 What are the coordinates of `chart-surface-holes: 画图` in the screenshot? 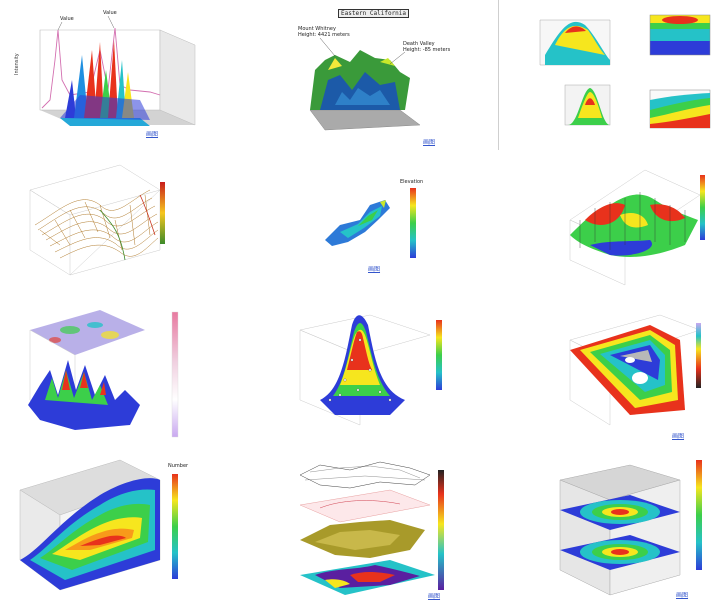 It's located at (610, 375).